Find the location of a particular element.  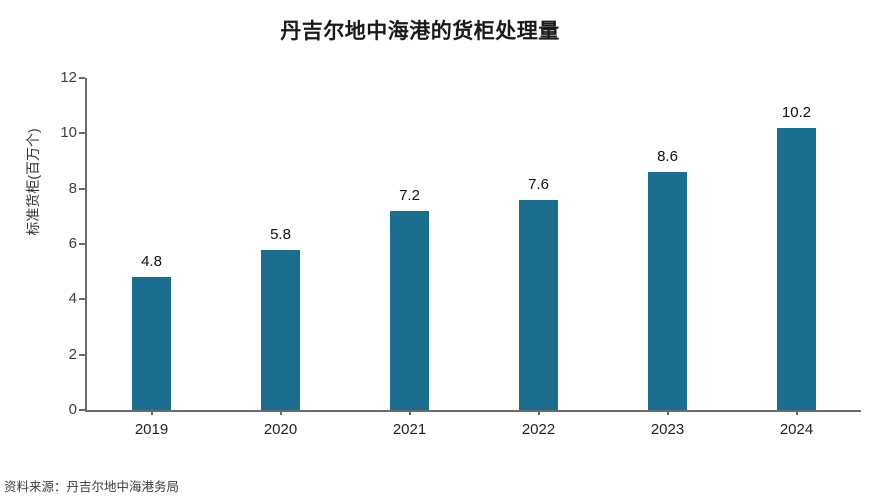

bar-value-label: 4.8 is located at coordinates (151, 262).